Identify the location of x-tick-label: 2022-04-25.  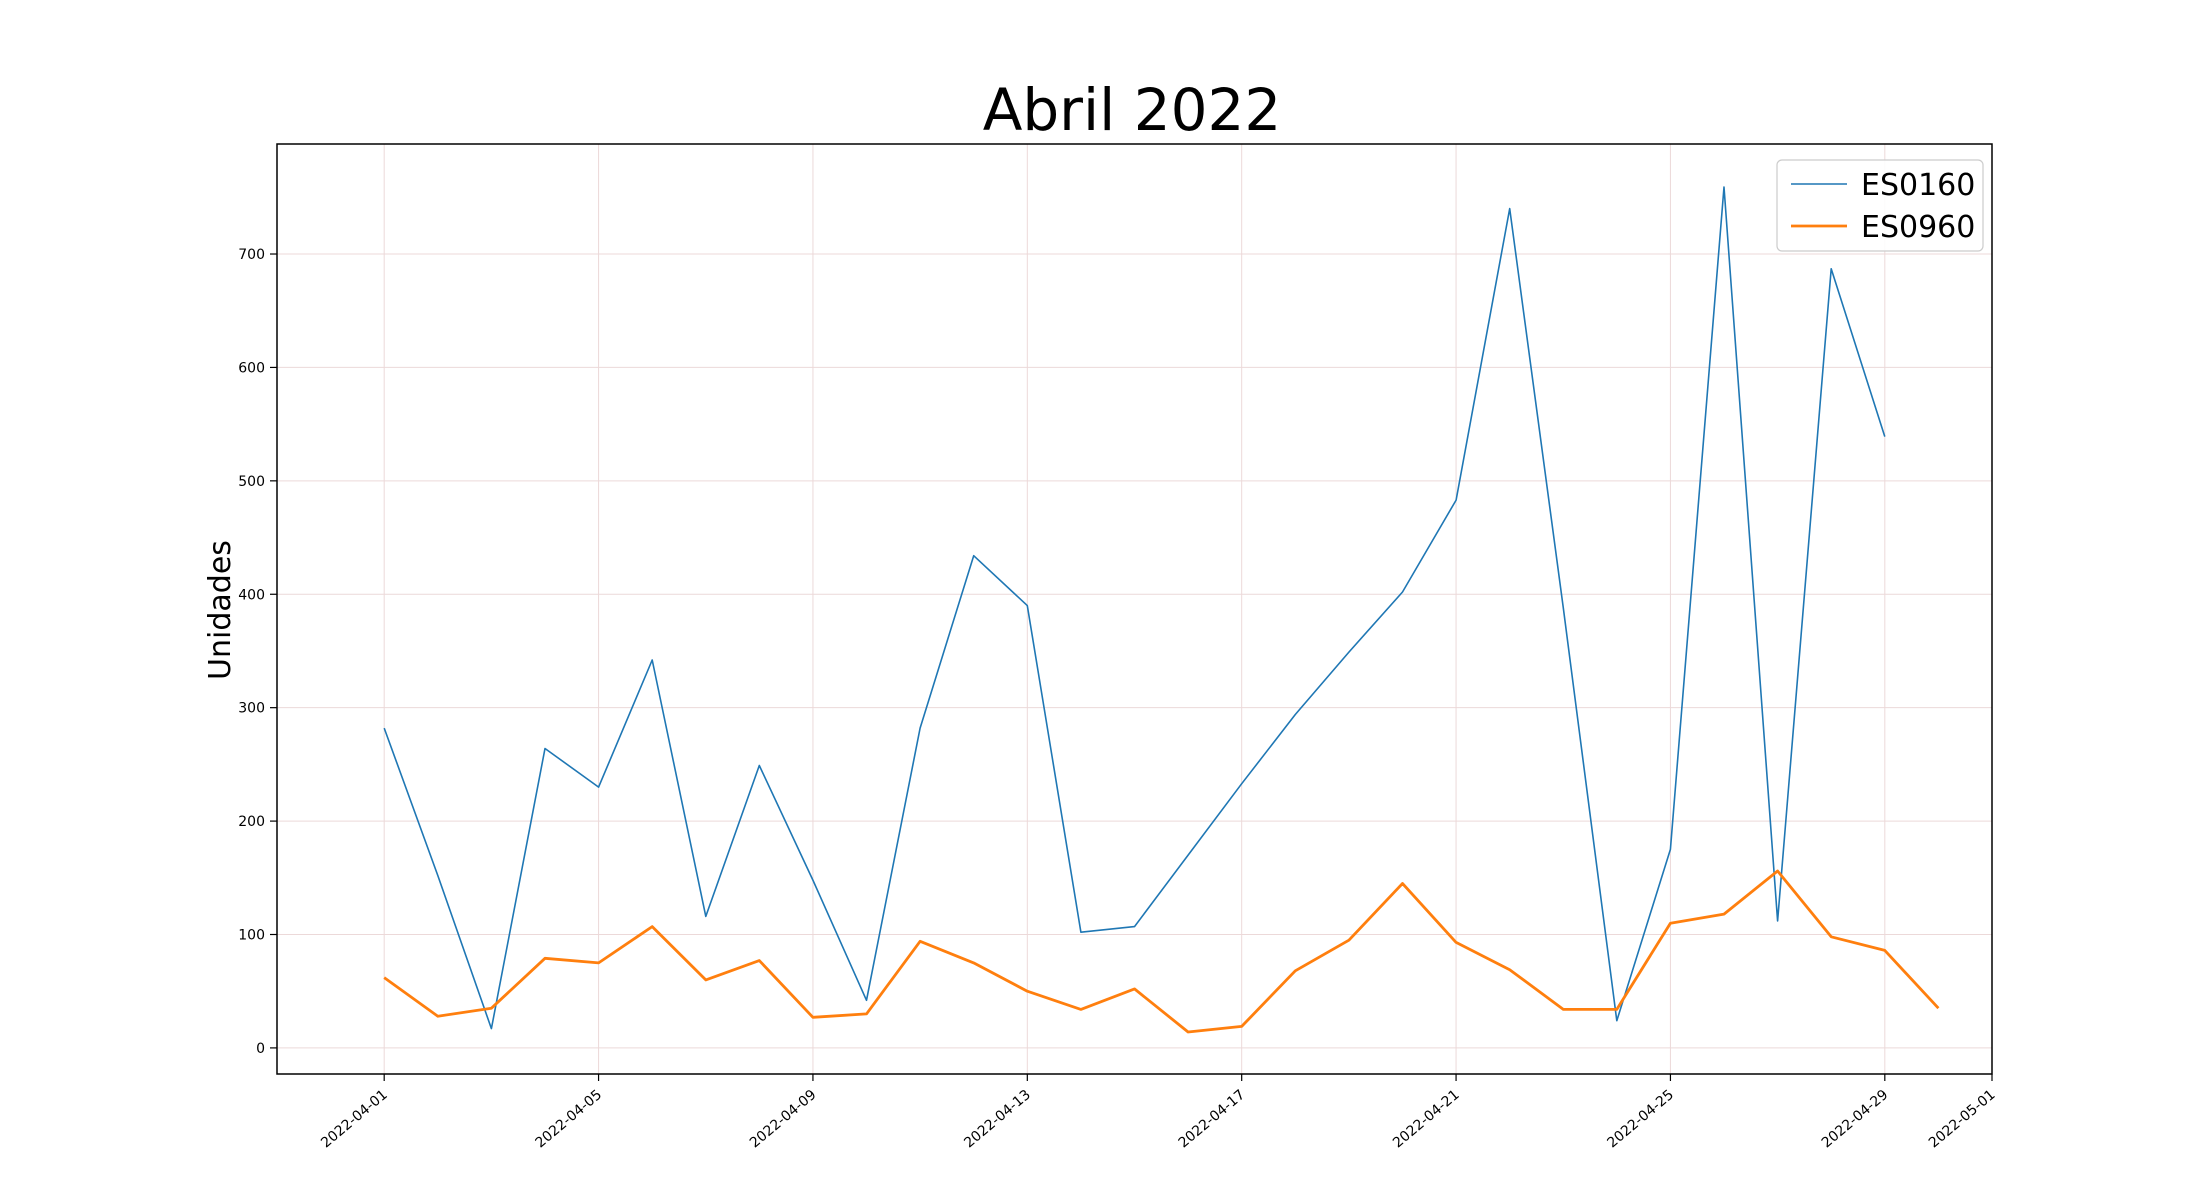
(1640, 1119).